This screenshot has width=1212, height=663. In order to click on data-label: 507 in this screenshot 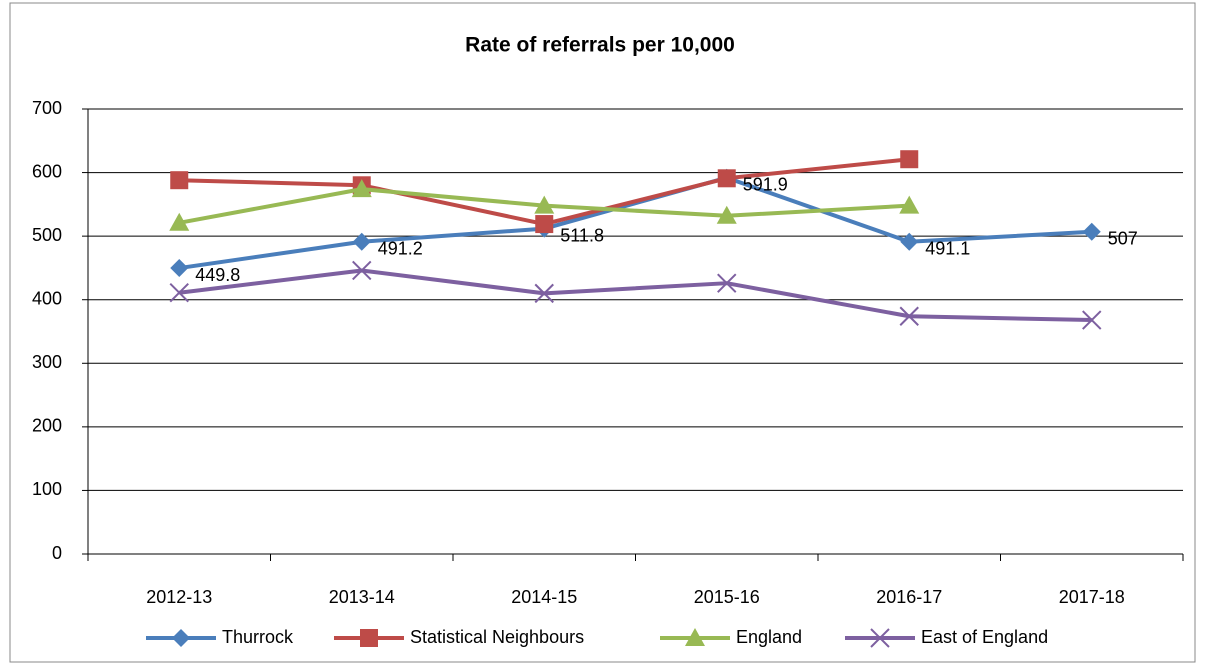, I will do `click(1123, 238)`.